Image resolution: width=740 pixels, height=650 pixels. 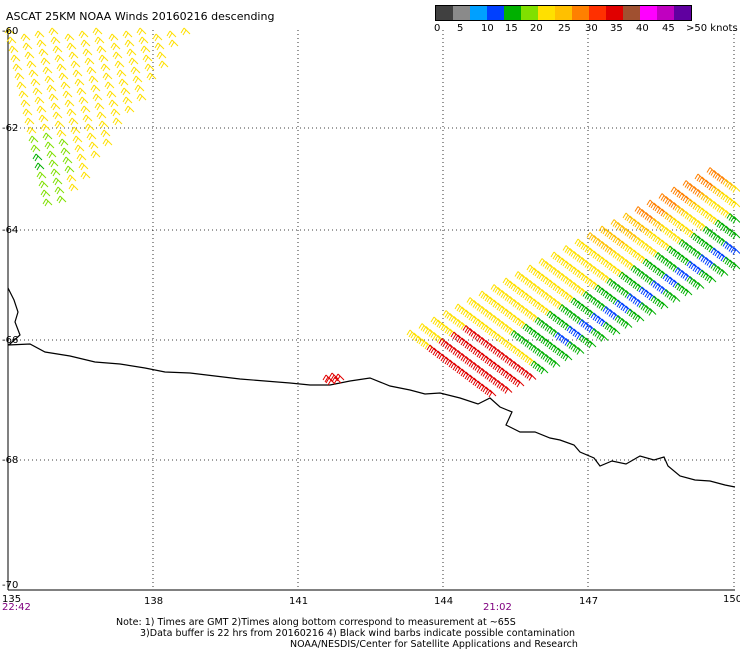 I want to click on legend-label-7: 35, so click(x=616, y=28).